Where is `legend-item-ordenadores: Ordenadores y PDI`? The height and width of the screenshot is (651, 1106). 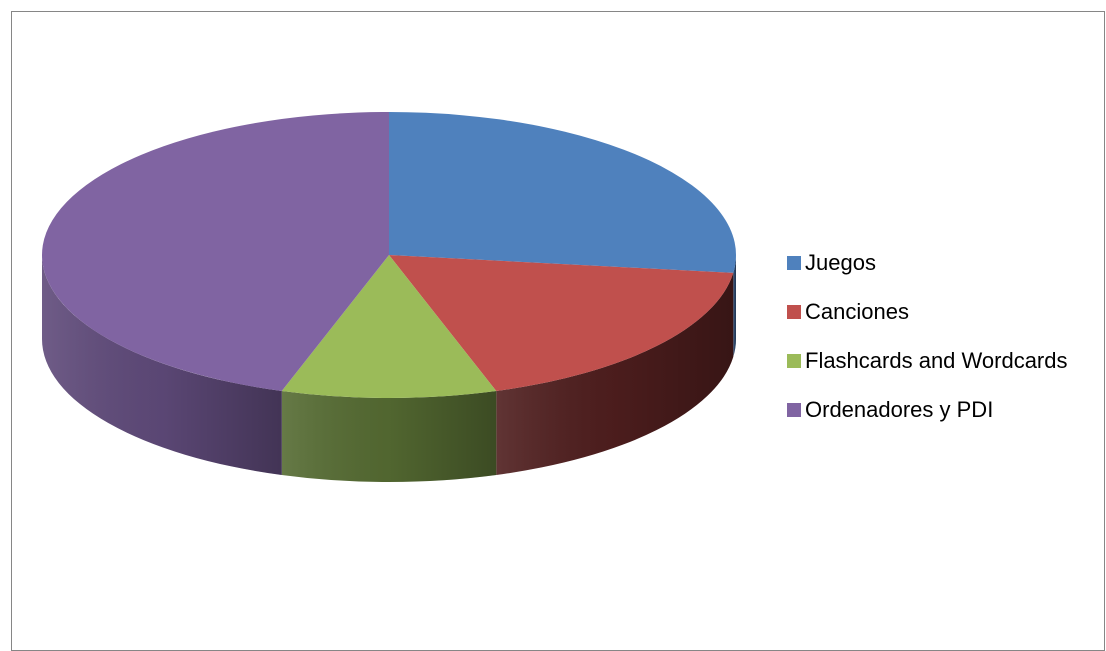
legend-item-ordenadores: Ordenadores y PDI is located at coordinates (927, 409).